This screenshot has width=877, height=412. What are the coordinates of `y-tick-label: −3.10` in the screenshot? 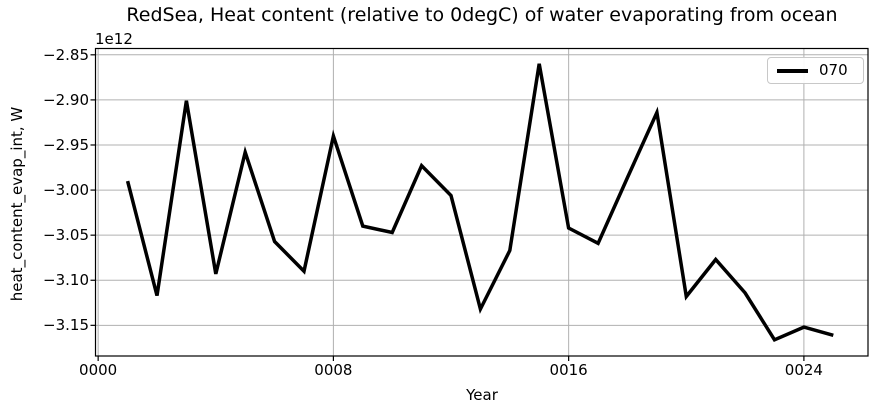 It's located at (66, 280).